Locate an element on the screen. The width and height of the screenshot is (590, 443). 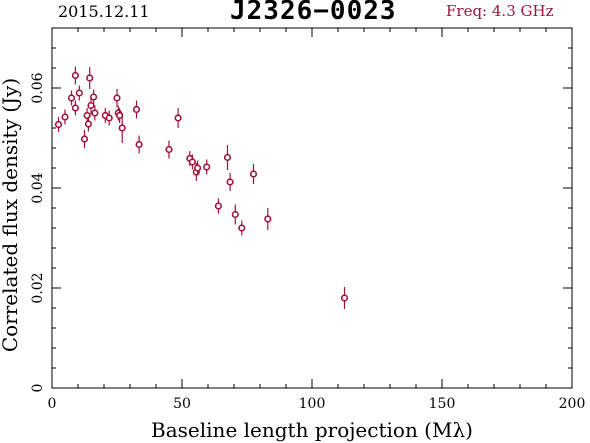
x-tick-label: 150 is located at coordinates (442, 404).